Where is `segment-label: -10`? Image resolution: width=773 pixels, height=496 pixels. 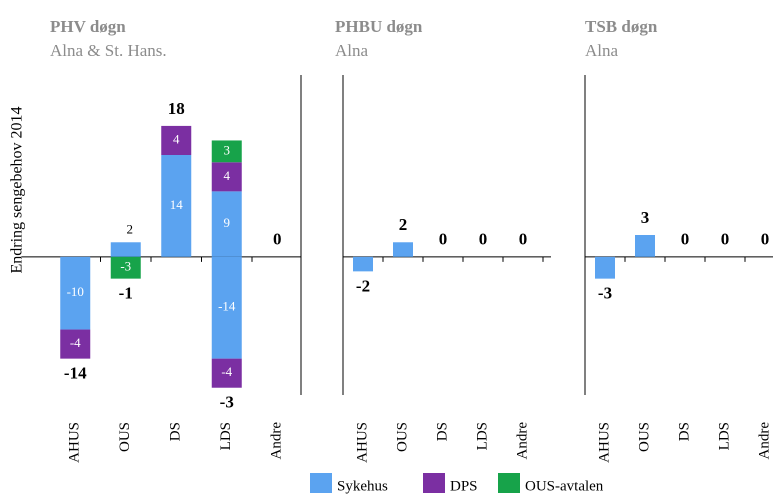
segment-label: -10 is located at coordinates (75, 291).